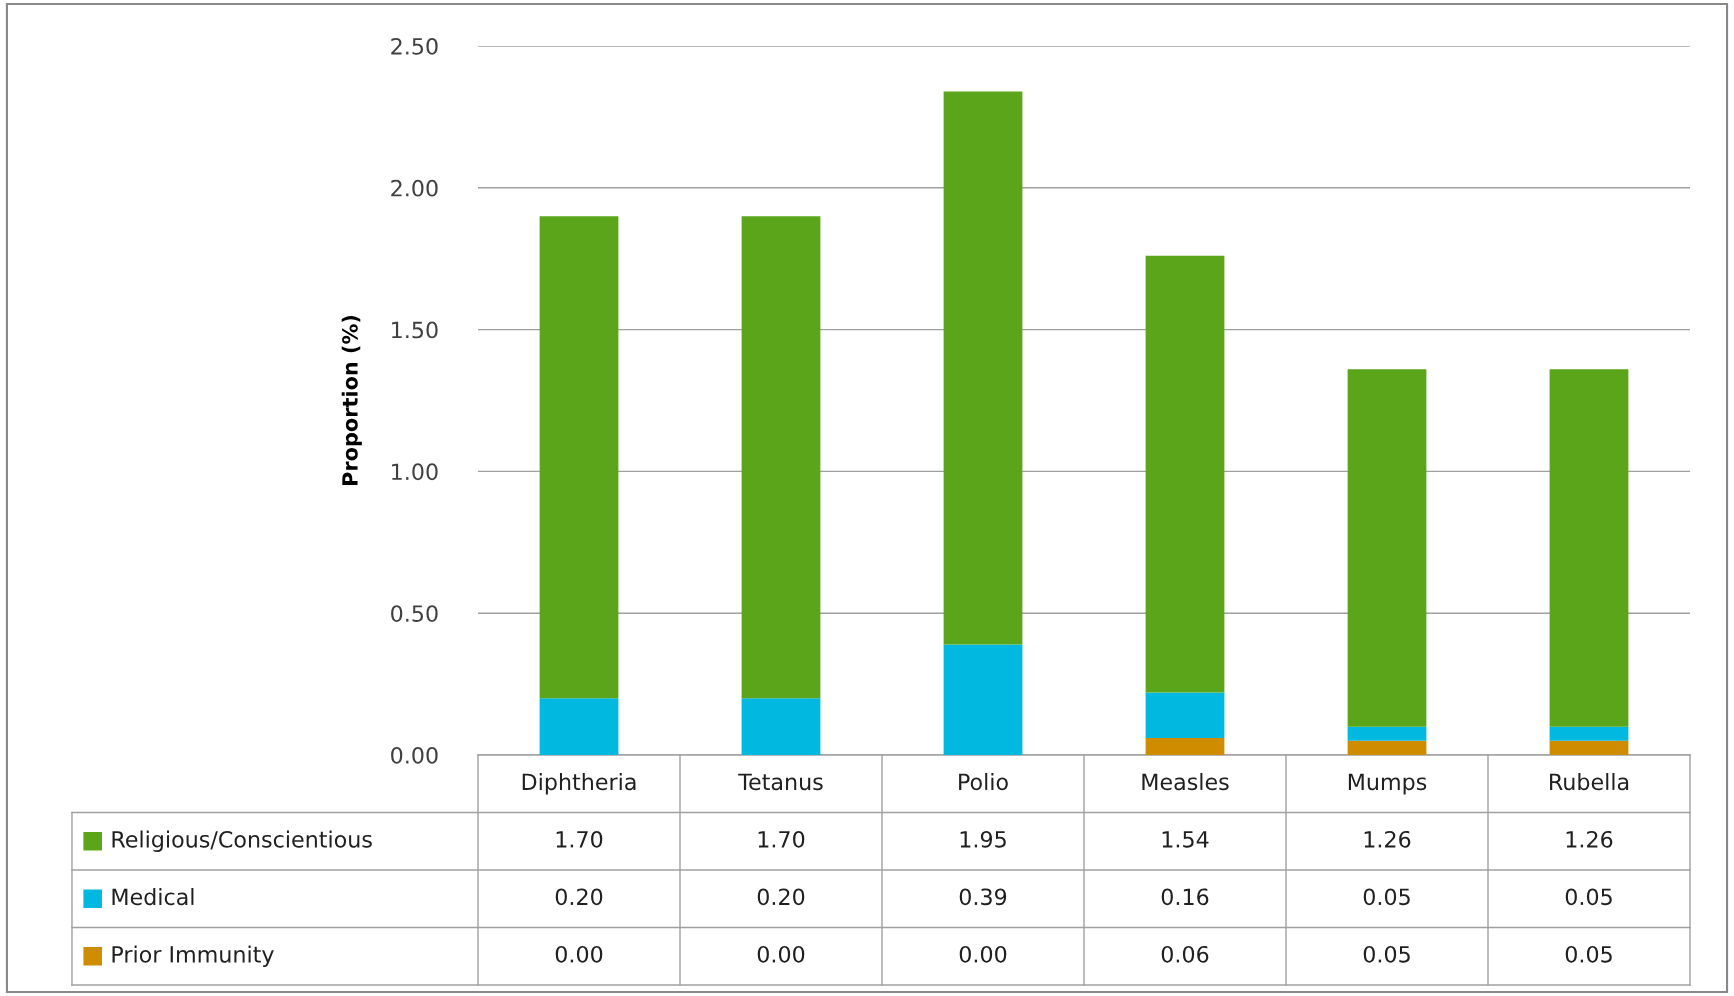  I want to click on x-tick-label: Tetanus, so click(780, 782).